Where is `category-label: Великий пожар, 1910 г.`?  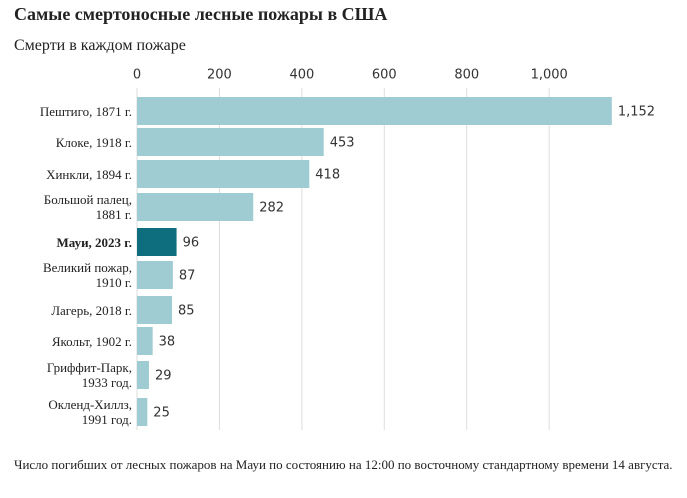
category-label: Великий пожар, 1910 г. is located at coordinates (87, 275).